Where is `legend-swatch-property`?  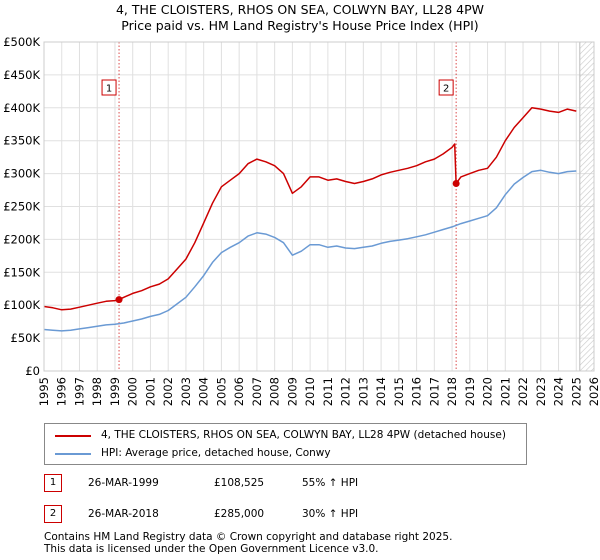
legend-swatch-property is located at coordinates (73, 436).